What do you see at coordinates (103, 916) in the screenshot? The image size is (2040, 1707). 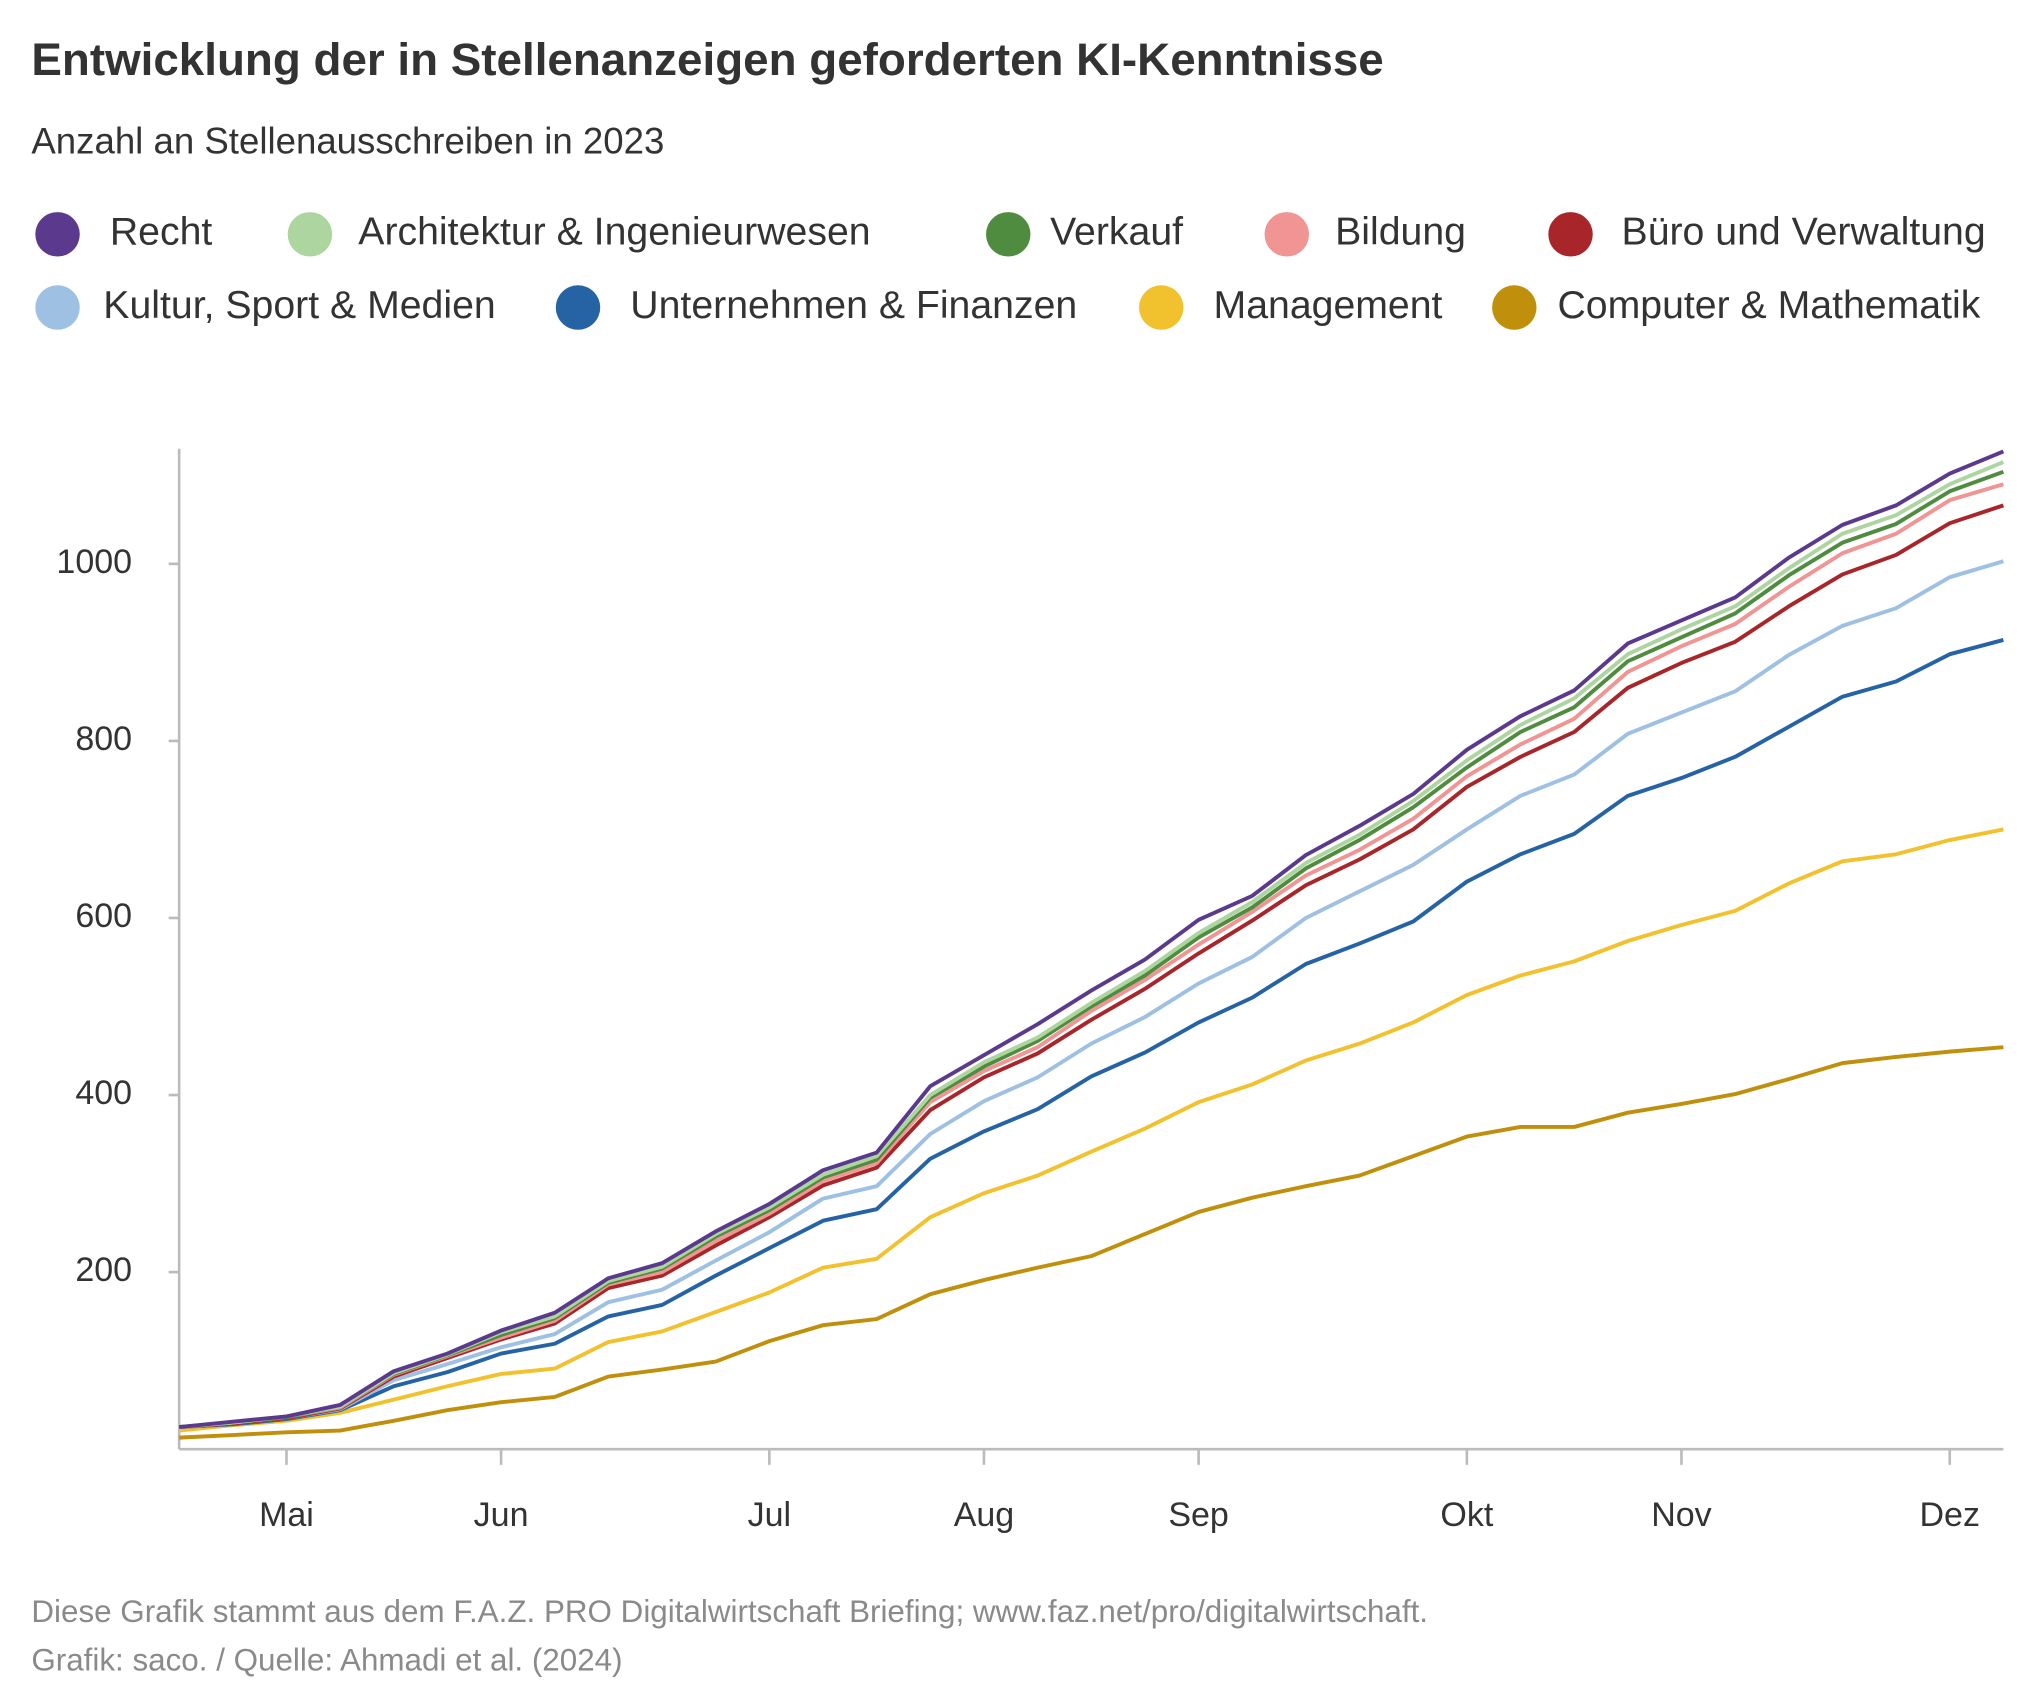 I see `y-tick-label: 600` at bounding box center [103, 916].